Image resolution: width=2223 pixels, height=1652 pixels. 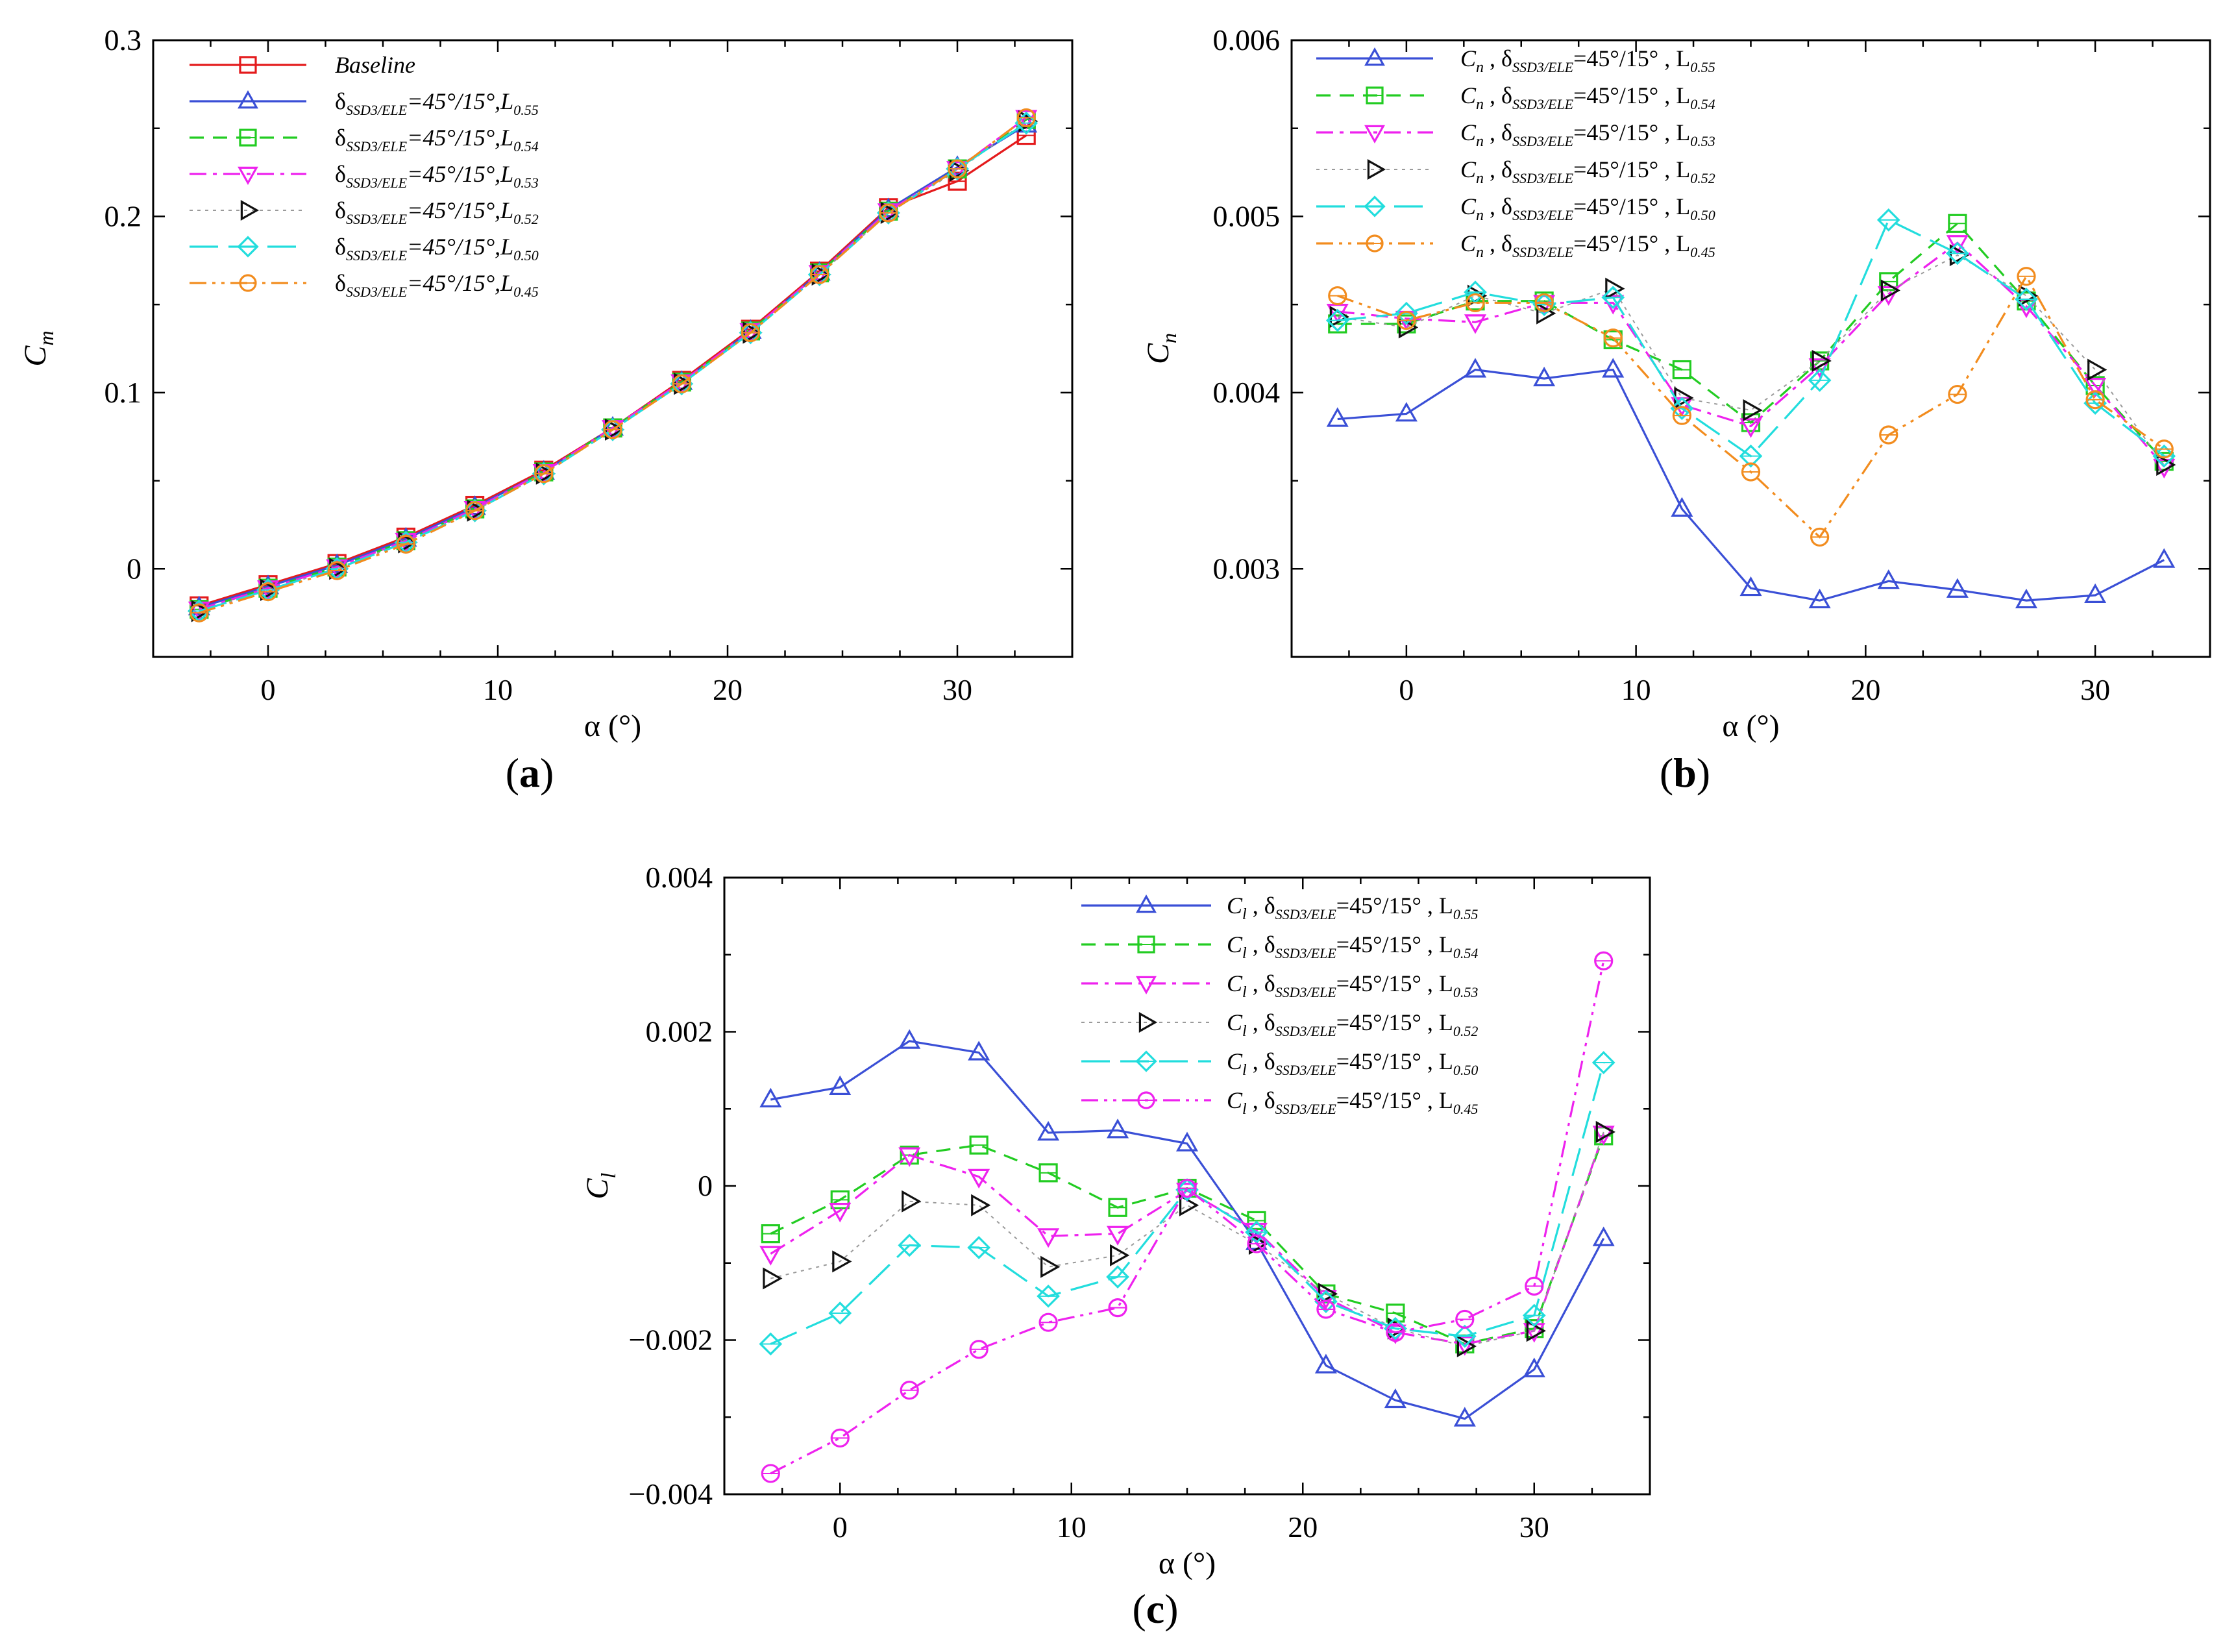 What do you see at coordinates (1702, 215) in the screenshot?
I see `legend-lsub: 0.50` at bounding box center [1702, 215].